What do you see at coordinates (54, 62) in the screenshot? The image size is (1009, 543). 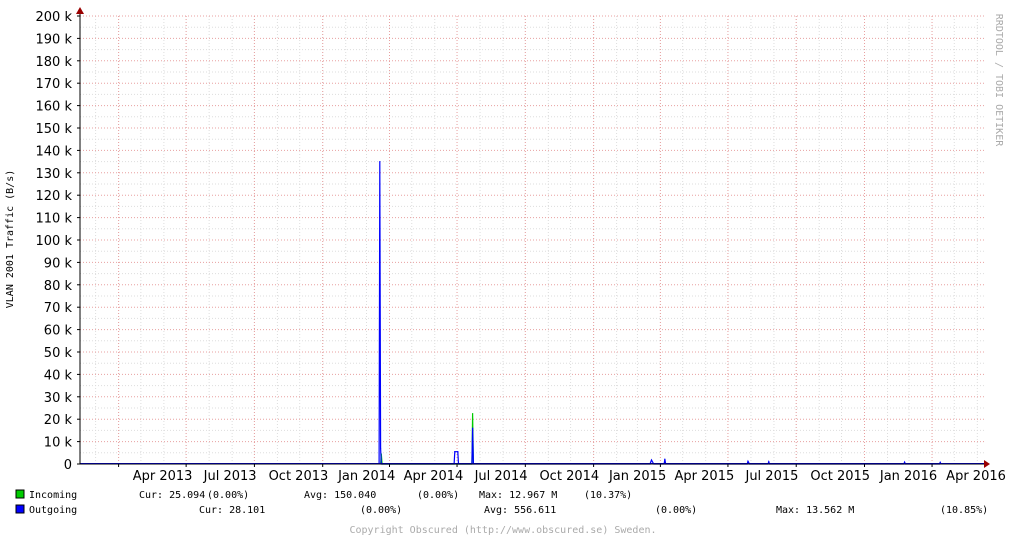 I see `y-tick-label: 180 k` at bounding box center [54, 62].